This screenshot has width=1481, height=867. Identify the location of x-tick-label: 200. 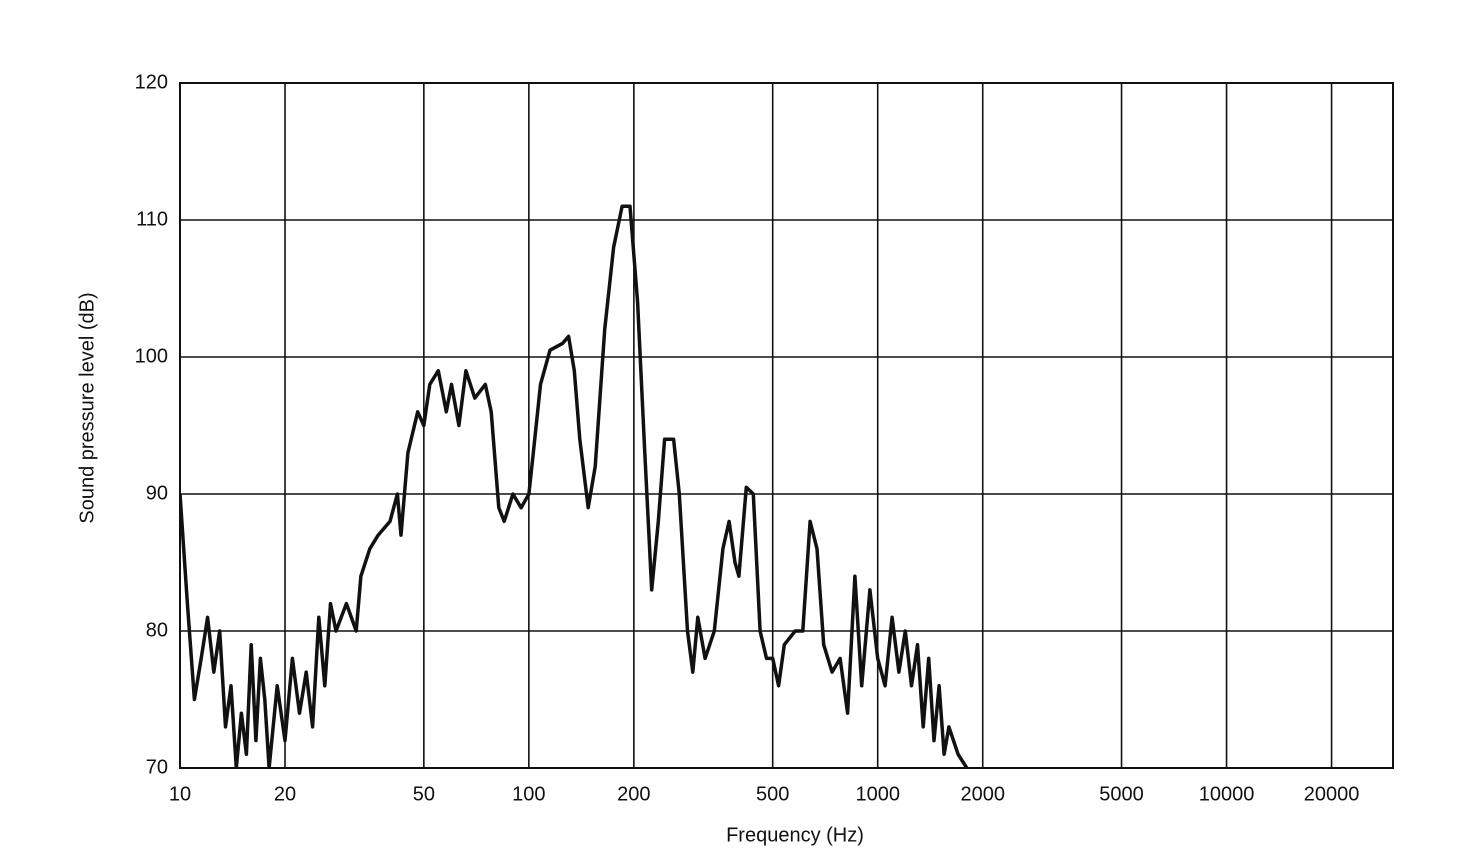
(633, 794).